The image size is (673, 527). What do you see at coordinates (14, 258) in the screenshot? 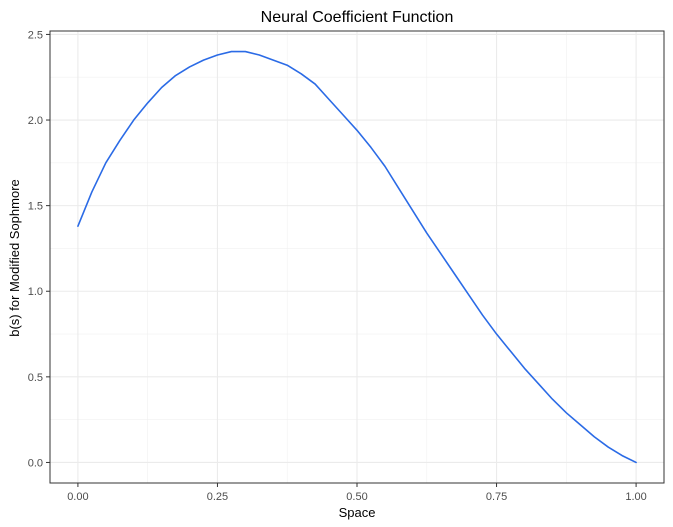
I see `y-axis-title: b(s) for Modified Sophmore` at bounding box center [14, 258].